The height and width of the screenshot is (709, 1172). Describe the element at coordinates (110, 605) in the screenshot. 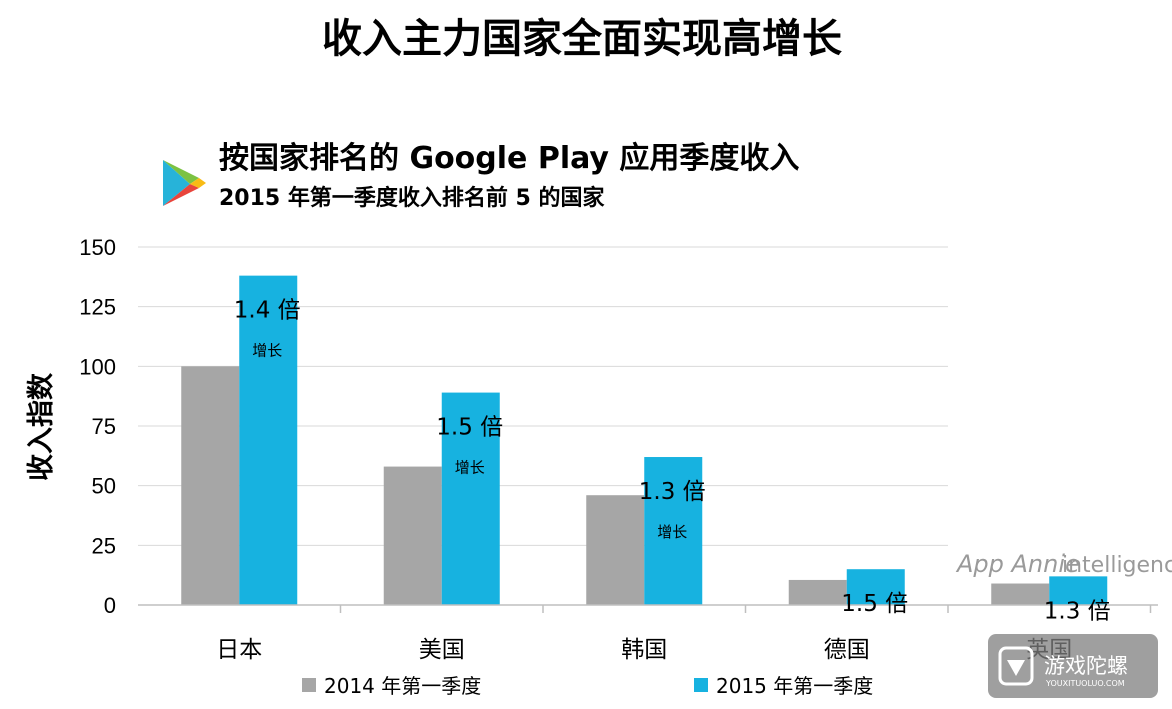

I see `y-tick-label: 0` at that location.